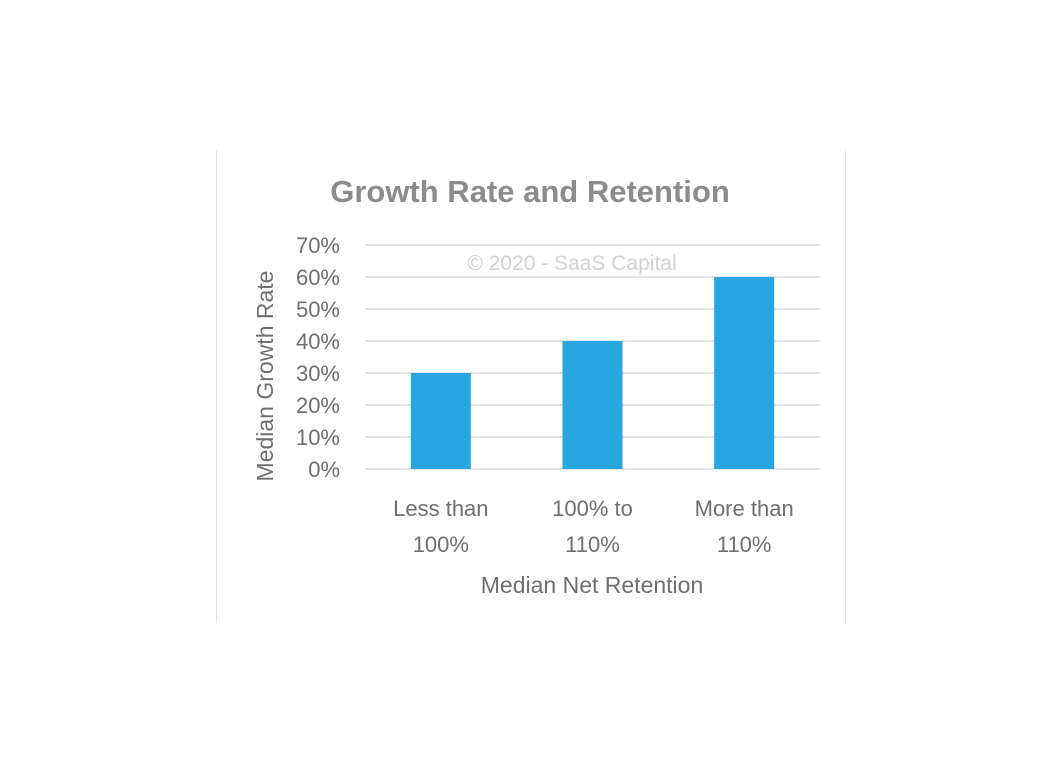  Describe the element at coordinates (571, 263) in the screenshot. I see `watermark: © 2020 - SaaS Capital` at that location.